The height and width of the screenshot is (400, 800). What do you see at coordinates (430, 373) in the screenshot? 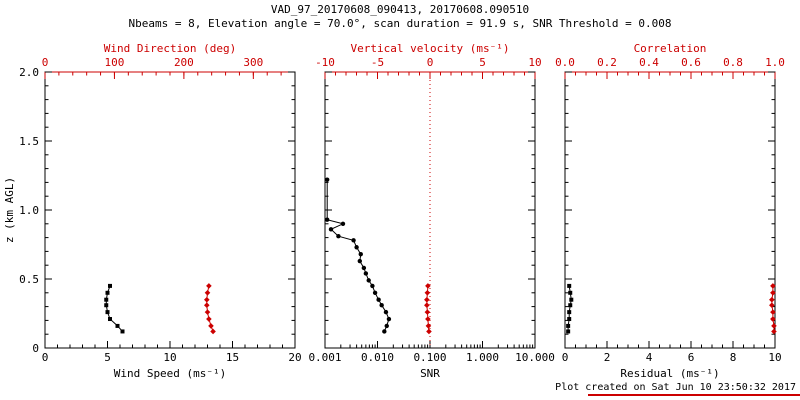
I see `svg-text: SNR` at bounding box center [430, 373].